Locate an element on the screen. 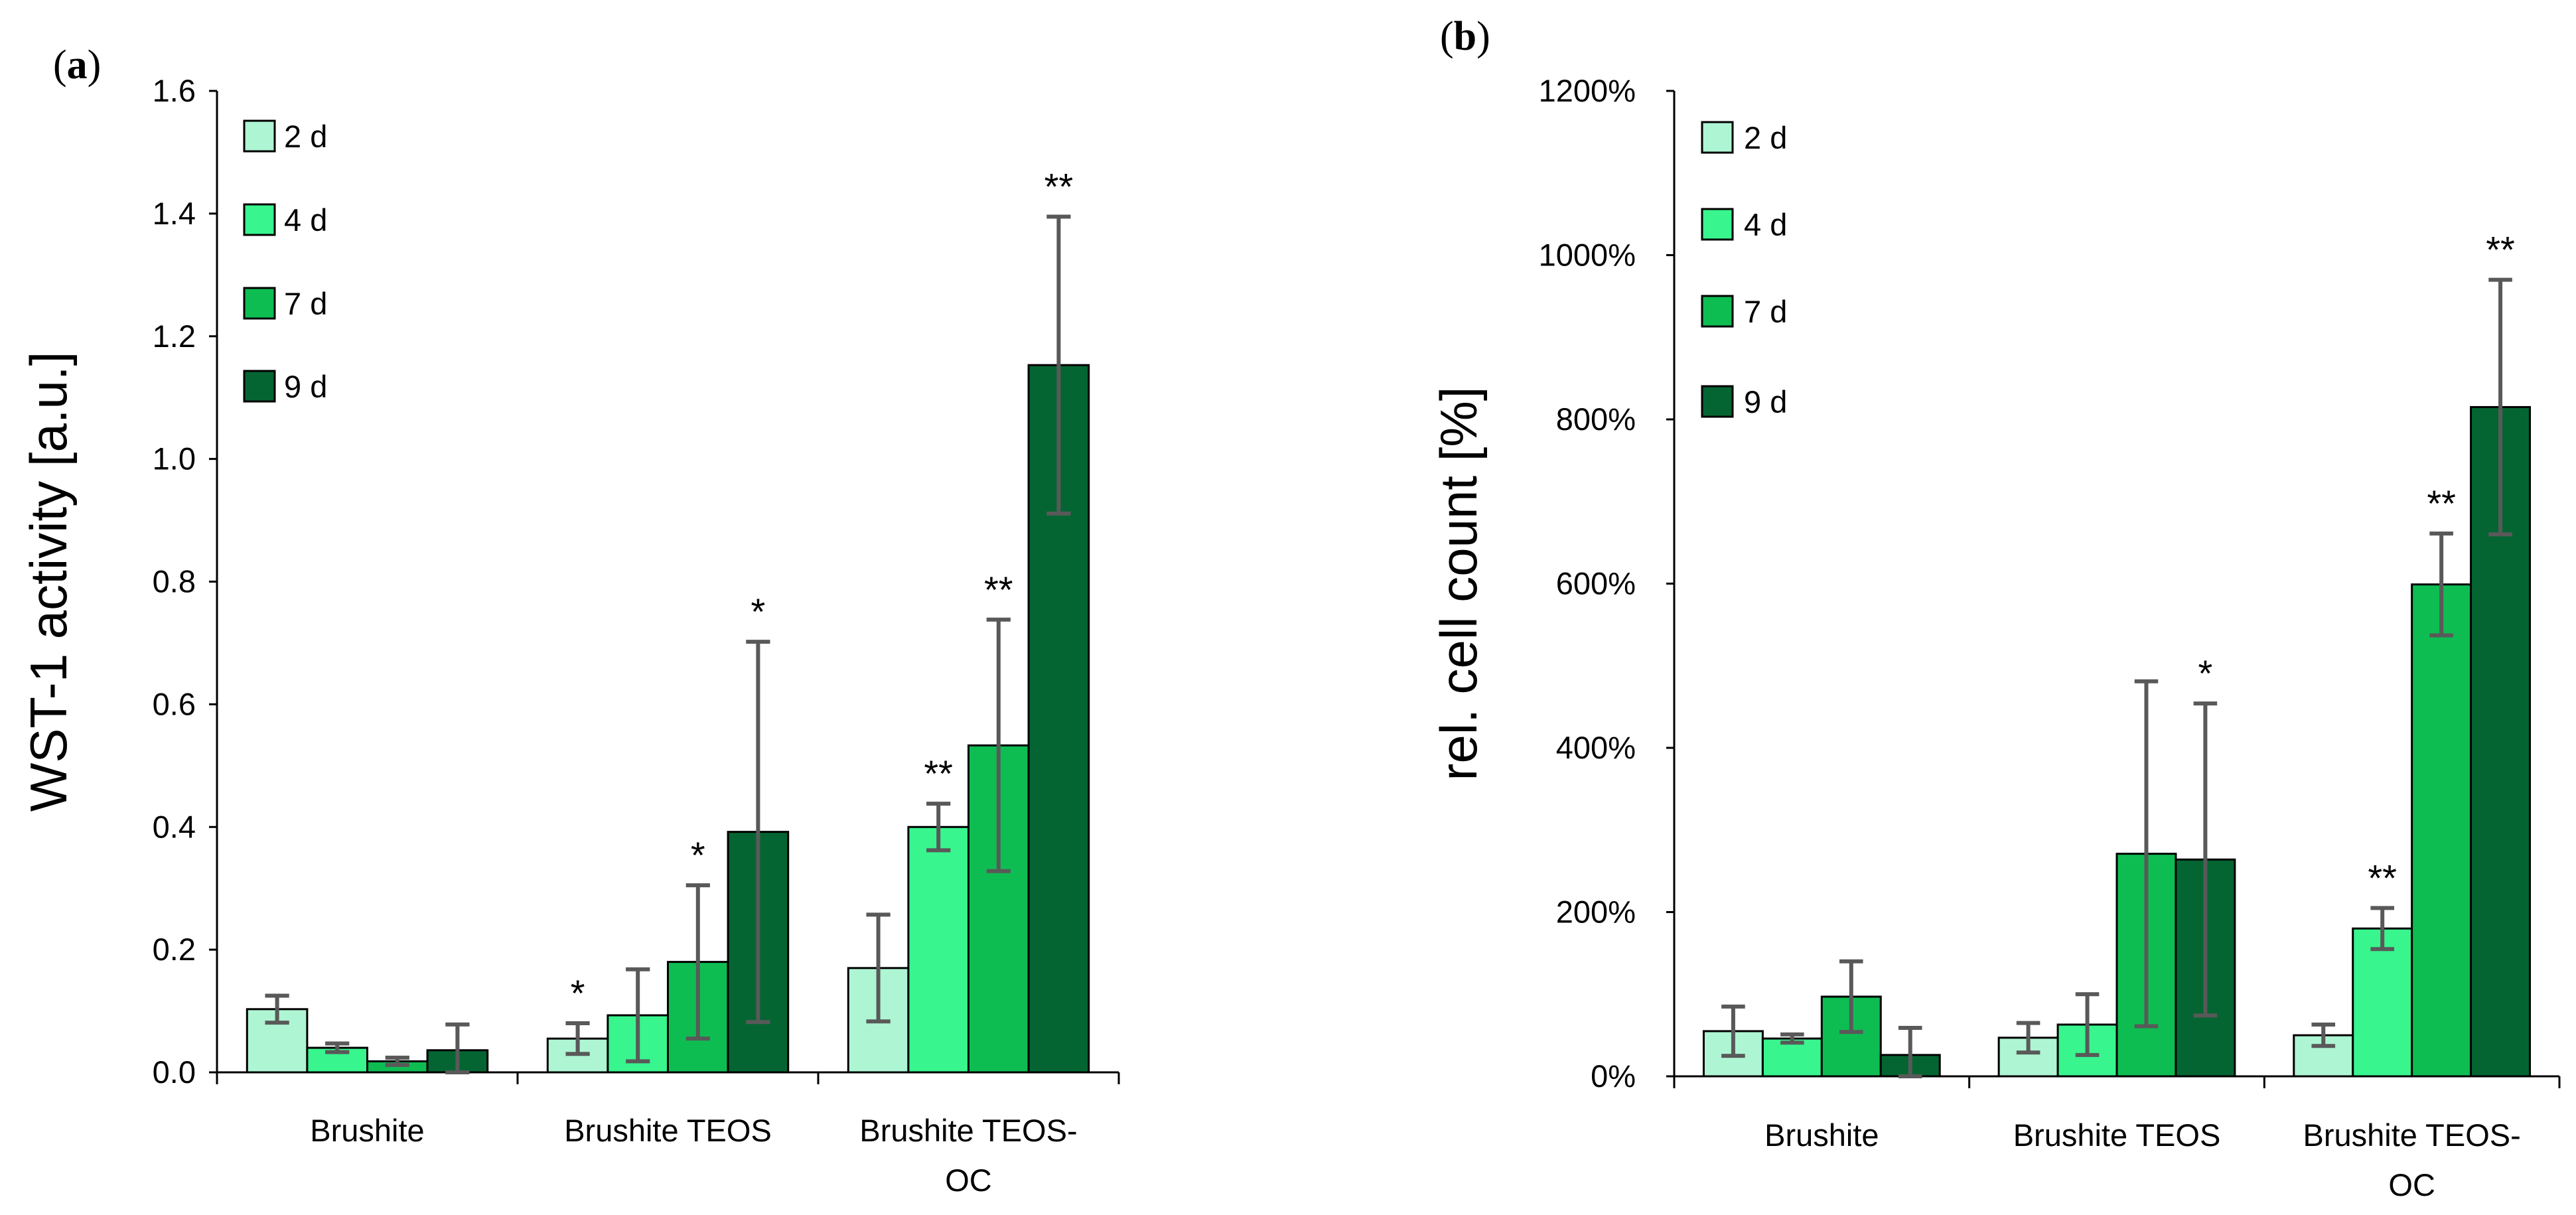 The height and width of the screenshot is (1215, 2576). y-tick-label: 0.6 is located at coordinates (175, 703).